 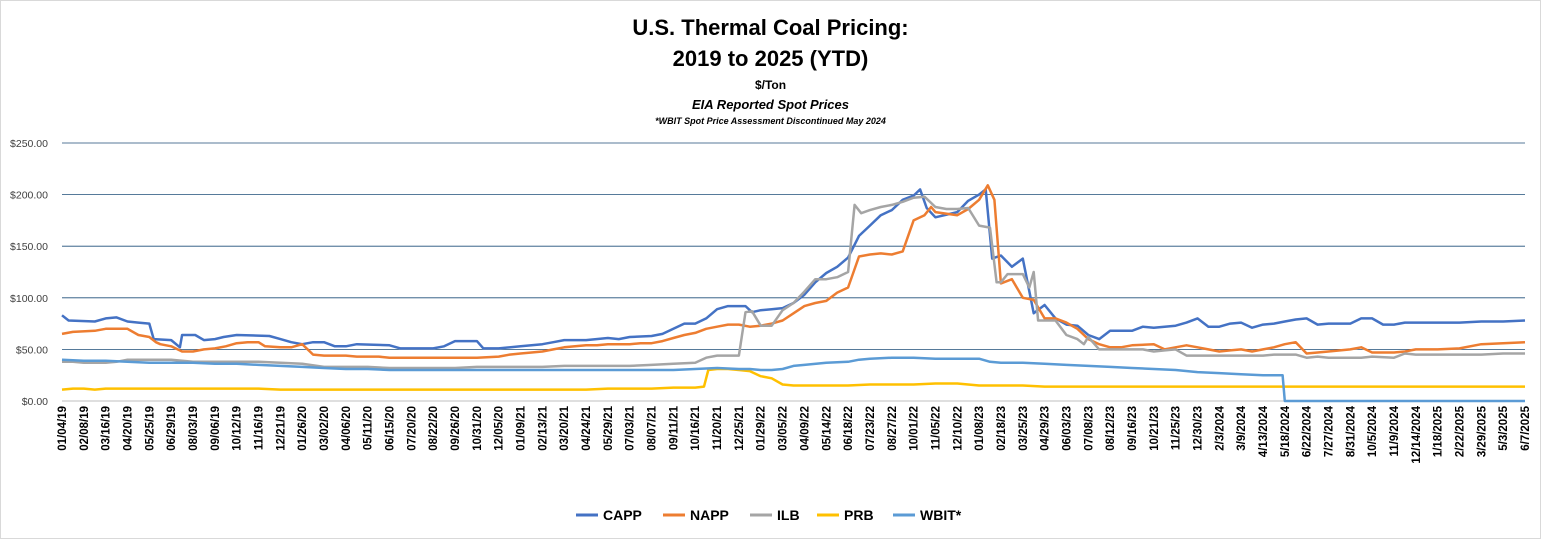 What do you see at coordinates (1177, 428) in the screenshot?
I see `x-tick-label: 11/25/23` at bounding box center [1177, 428].